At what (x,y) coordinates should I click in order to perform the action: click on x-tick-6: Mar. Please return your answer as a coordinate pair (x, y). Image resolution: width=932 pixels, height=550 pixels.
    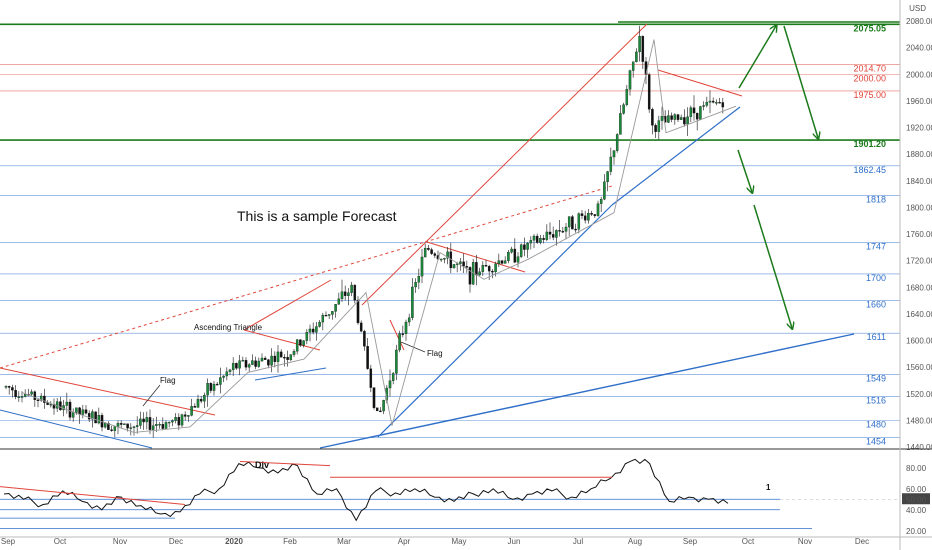
    Looking at the image, I should click on (344, 541).